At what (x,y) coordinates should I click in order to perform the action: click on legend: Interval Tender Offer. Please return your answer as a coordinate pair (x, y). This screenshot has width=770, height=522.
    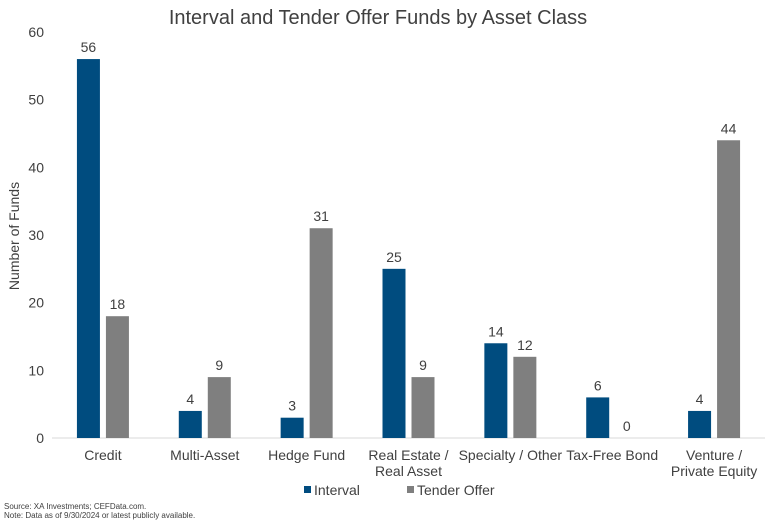
    Looking at the image, I should click on (399, 490).